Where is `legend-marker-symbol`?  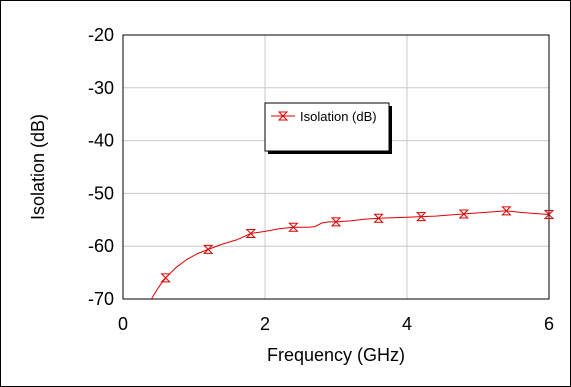
legend-marker-symbol is located at coordinates (283, 116).